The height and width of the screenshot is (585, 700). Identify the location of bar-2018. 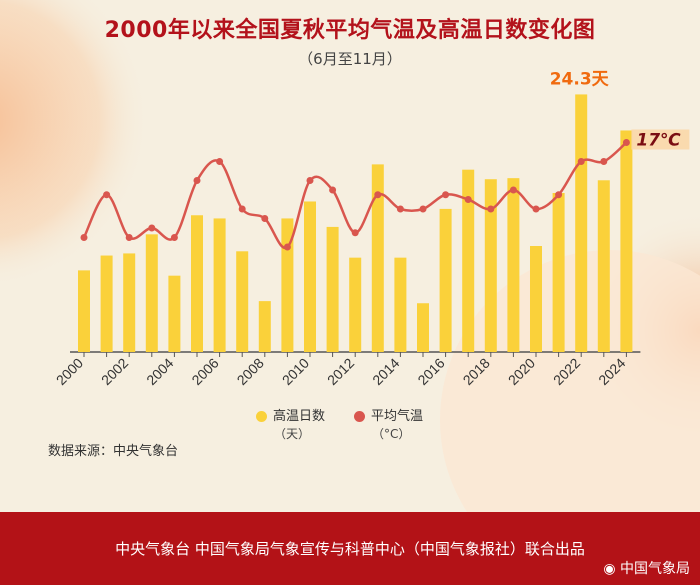
(490, 265).